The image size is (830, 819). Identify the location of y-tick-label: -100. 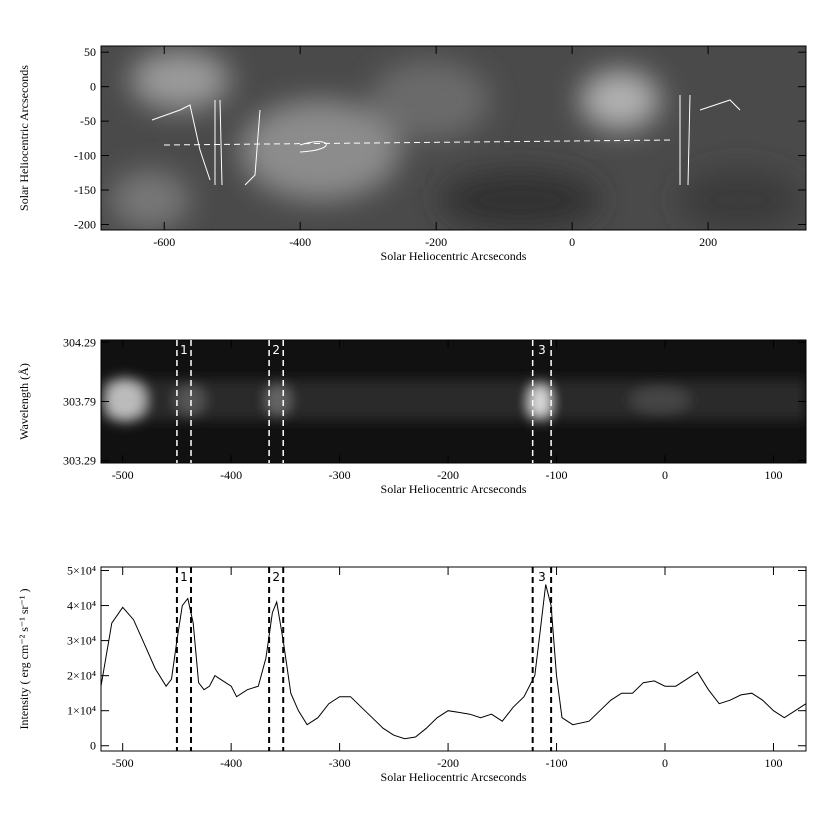
(85, 156).